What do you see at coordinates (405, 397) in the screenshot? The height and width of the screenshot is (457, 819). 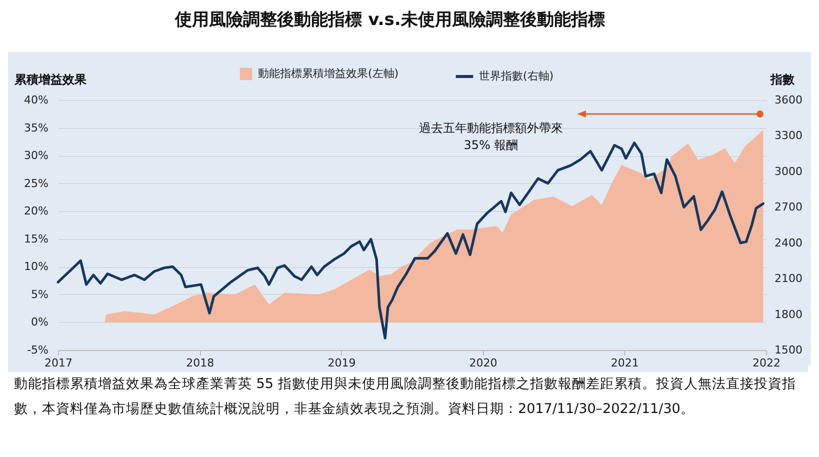 I see `text: 動能指標累積增益效果為全球產業菁英 55 指數使用與未使用風險調整後動能指標之指數報酬差距累積。投資人無法直接投資指數，本資料僅為市場歷史數值統計概況說明，非基金績效表現之預測。資料日期：2017/11/30–2022/11/30。` at bounding box center [405, 397].